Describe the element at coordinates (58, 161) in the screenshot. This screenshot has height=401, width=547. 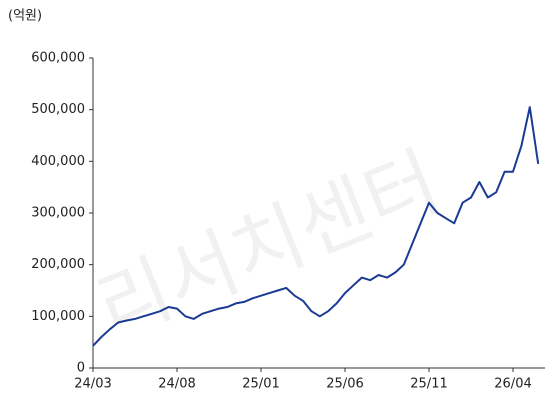
I see `y-tick-label: 400,000` at that location.